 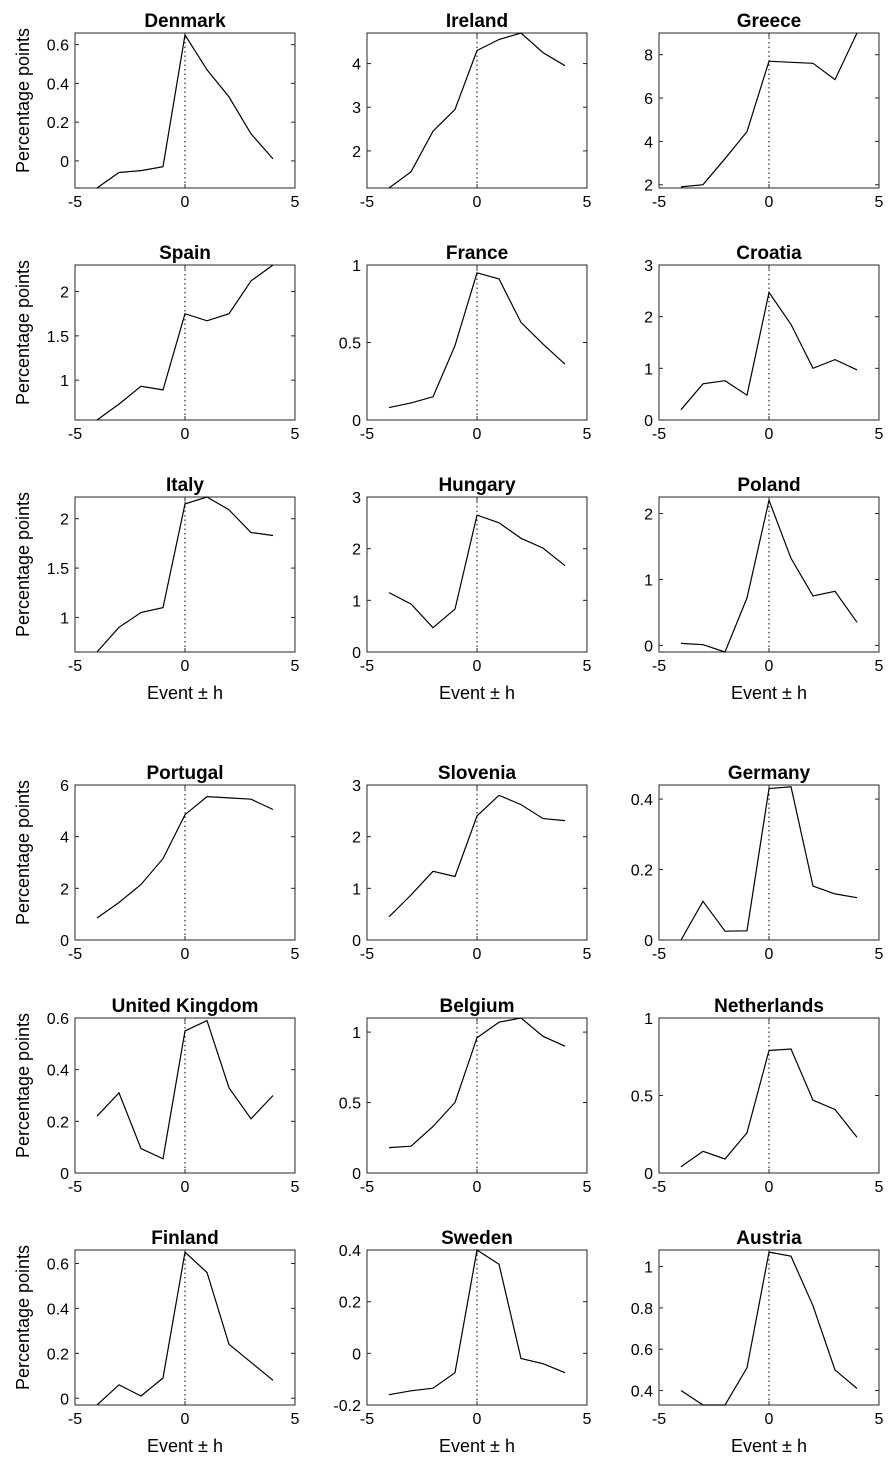 I want to click on panel-sweden: -5 0 5 -0.2 0 0.2 0.4 Sweden Event ± h, so click(x=462, y=1342).